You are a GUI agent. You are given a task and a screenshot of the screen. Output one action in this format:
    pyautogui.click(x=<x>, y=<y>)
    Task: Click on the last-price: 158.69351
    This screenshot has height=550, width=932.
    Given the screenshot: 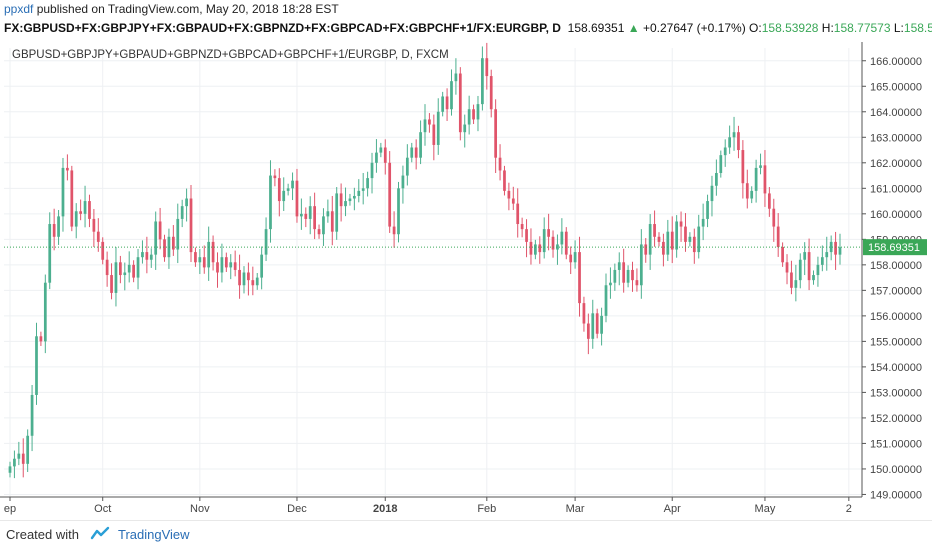 What is the action you would take?
    pyautogui.click(x=596, y=28)
    